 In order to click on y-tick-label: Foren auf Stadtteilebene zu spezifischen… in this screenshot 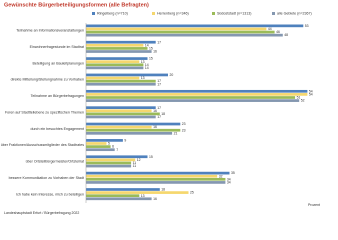, I will do `click(44, 112)`.